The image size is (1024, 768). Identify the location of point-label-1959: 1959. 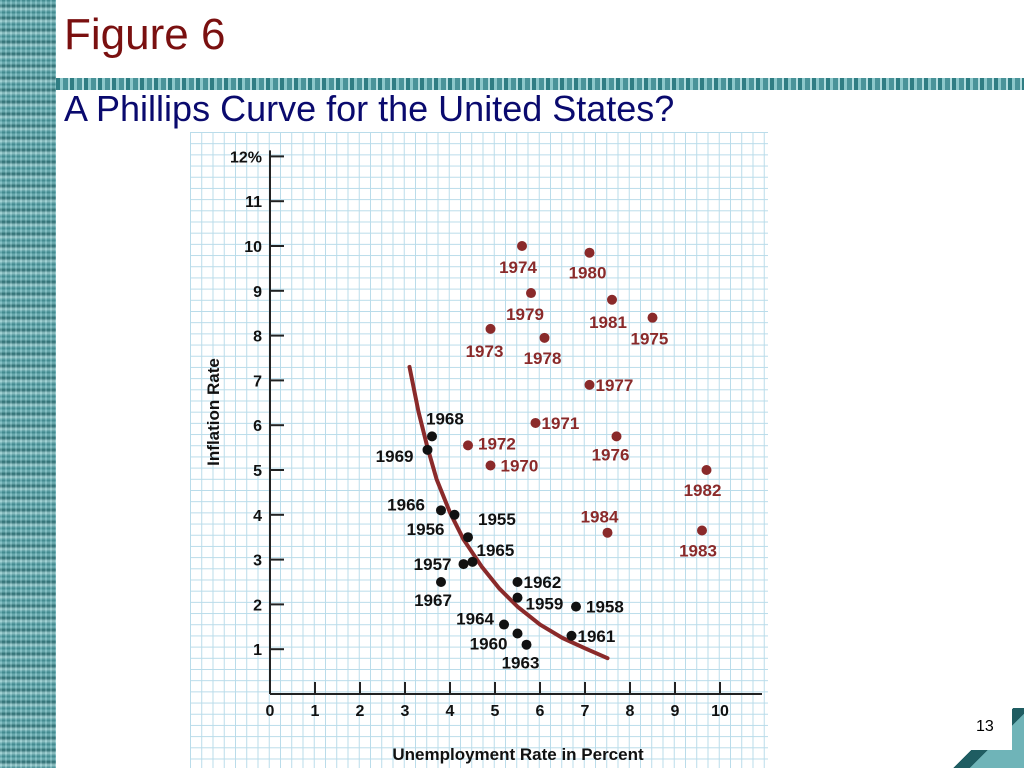
(545, 604).